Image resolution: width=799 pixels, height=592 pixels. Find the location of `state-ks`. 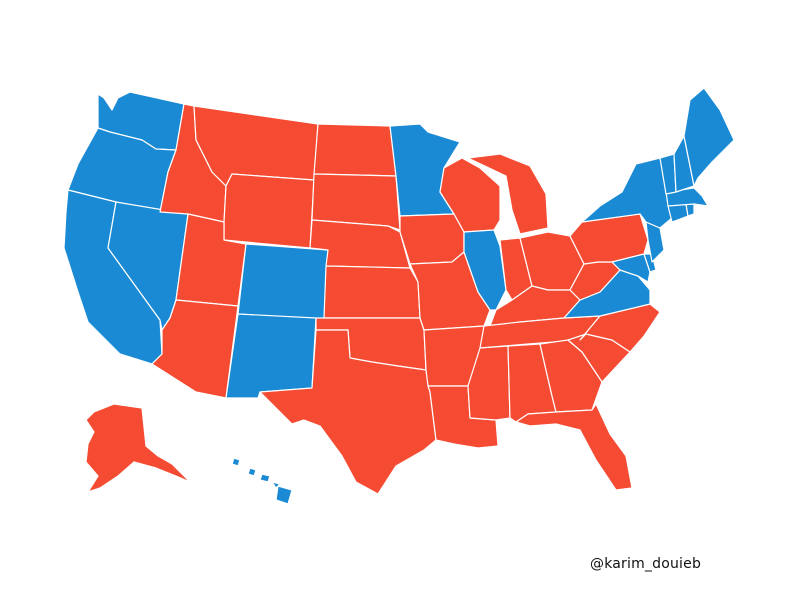

state-ks is located at coordinates (372, 292).